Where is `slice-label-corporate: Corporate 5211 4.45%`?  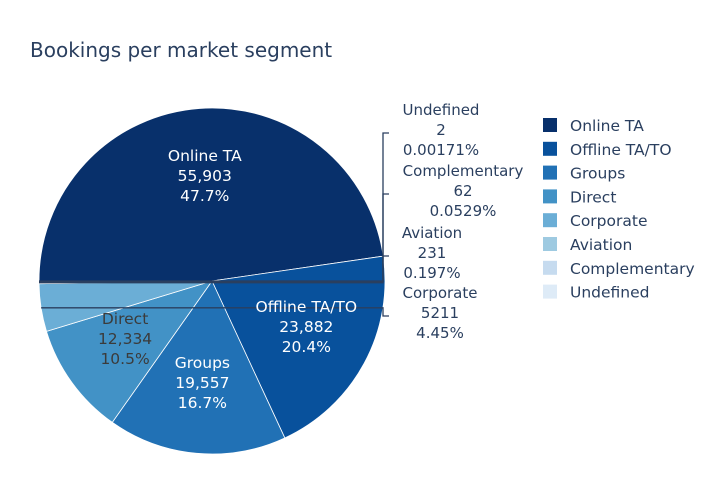
slice-label-corporate: Corporate 5211 4.45% is located at coordinates (440, 313).